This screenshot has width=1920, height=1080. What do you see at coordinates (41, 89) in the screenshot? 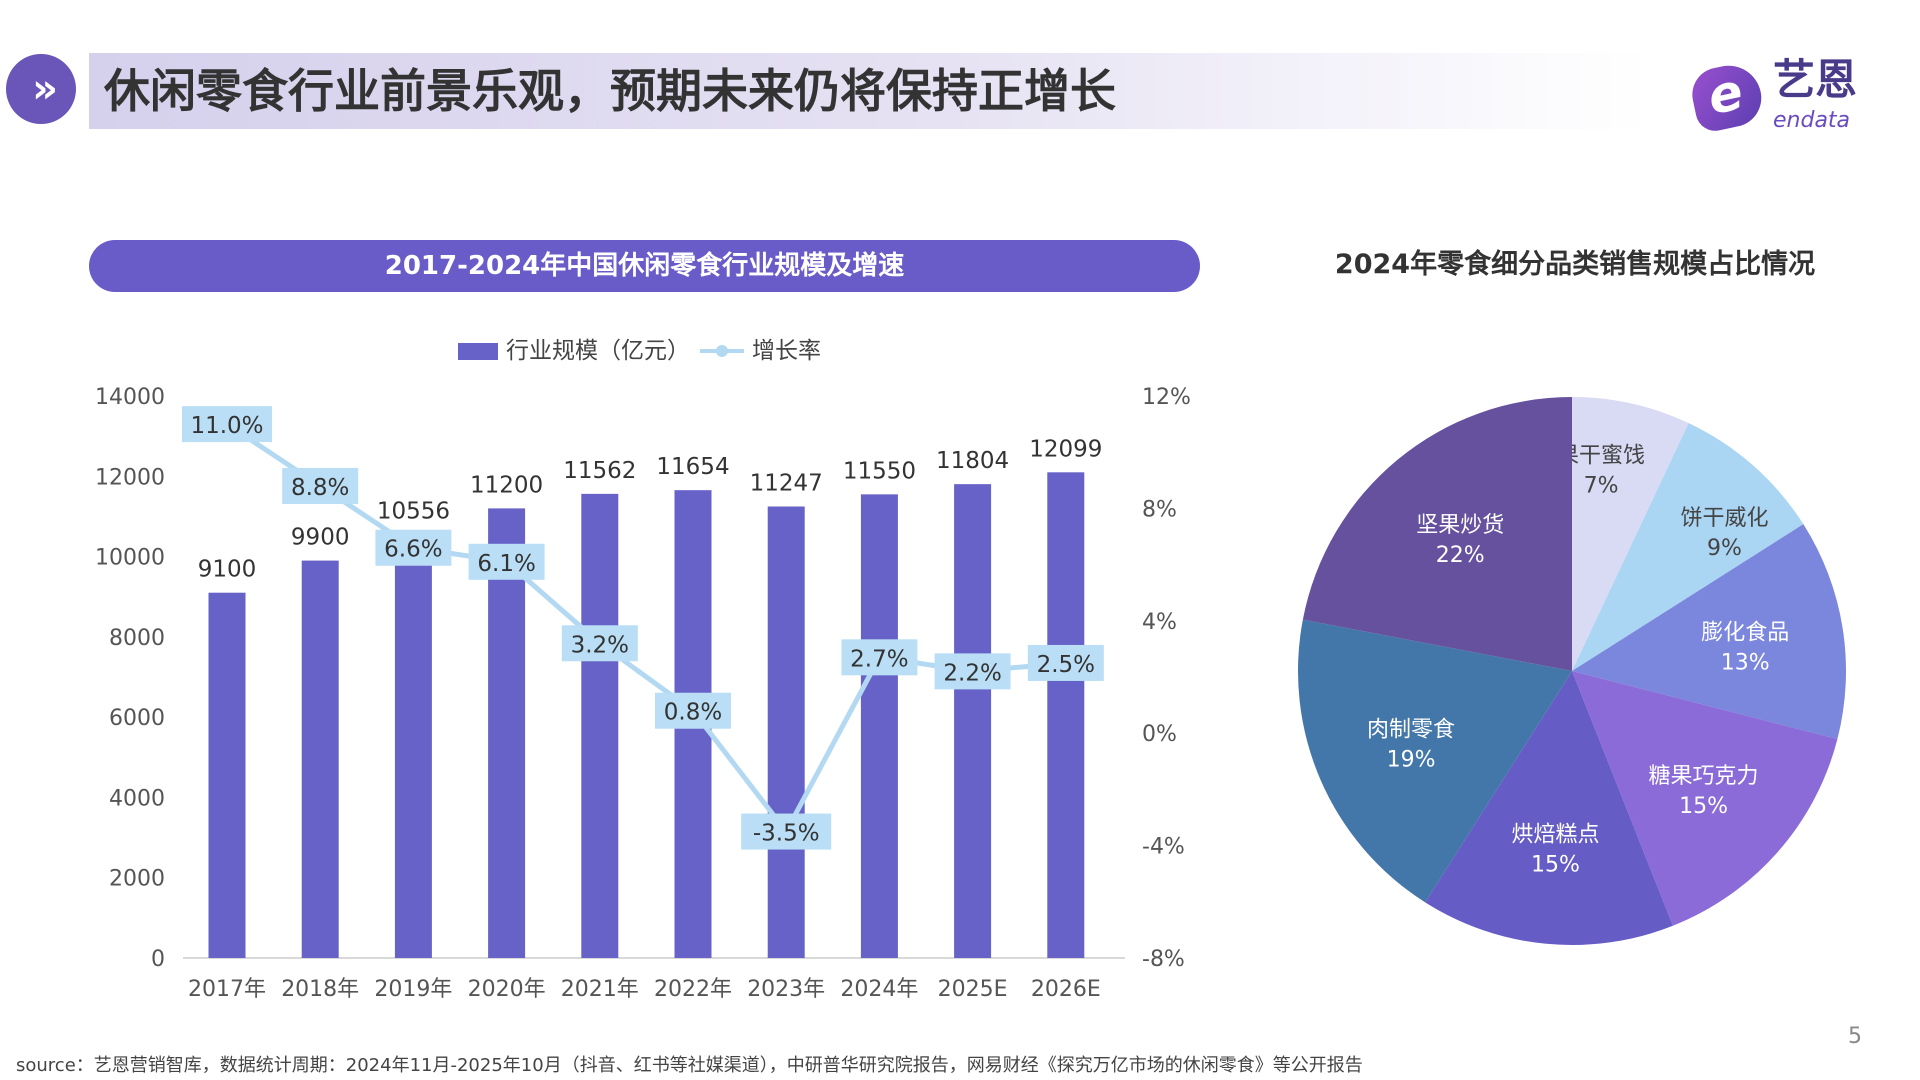
I see `double-chevron-right-icon: »` at bounding box center [41, 89].